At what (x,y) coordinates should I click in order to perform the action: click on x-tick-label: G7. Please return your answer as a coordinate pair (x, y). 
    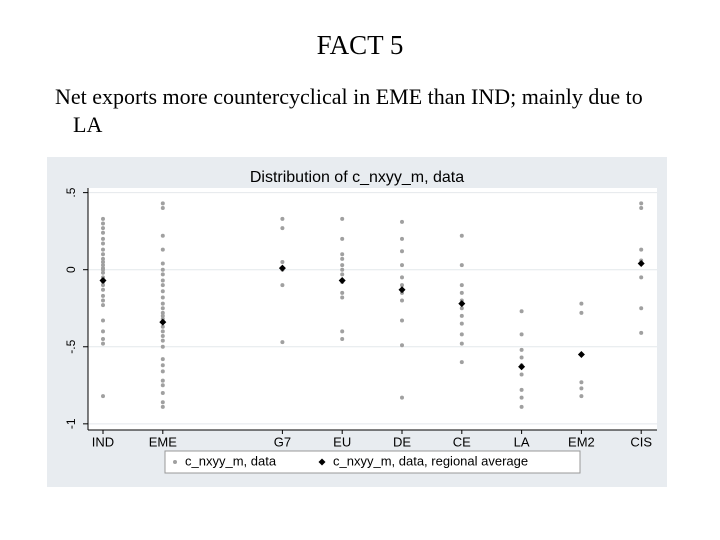
    Looking at the image, I should click on (282, 441).